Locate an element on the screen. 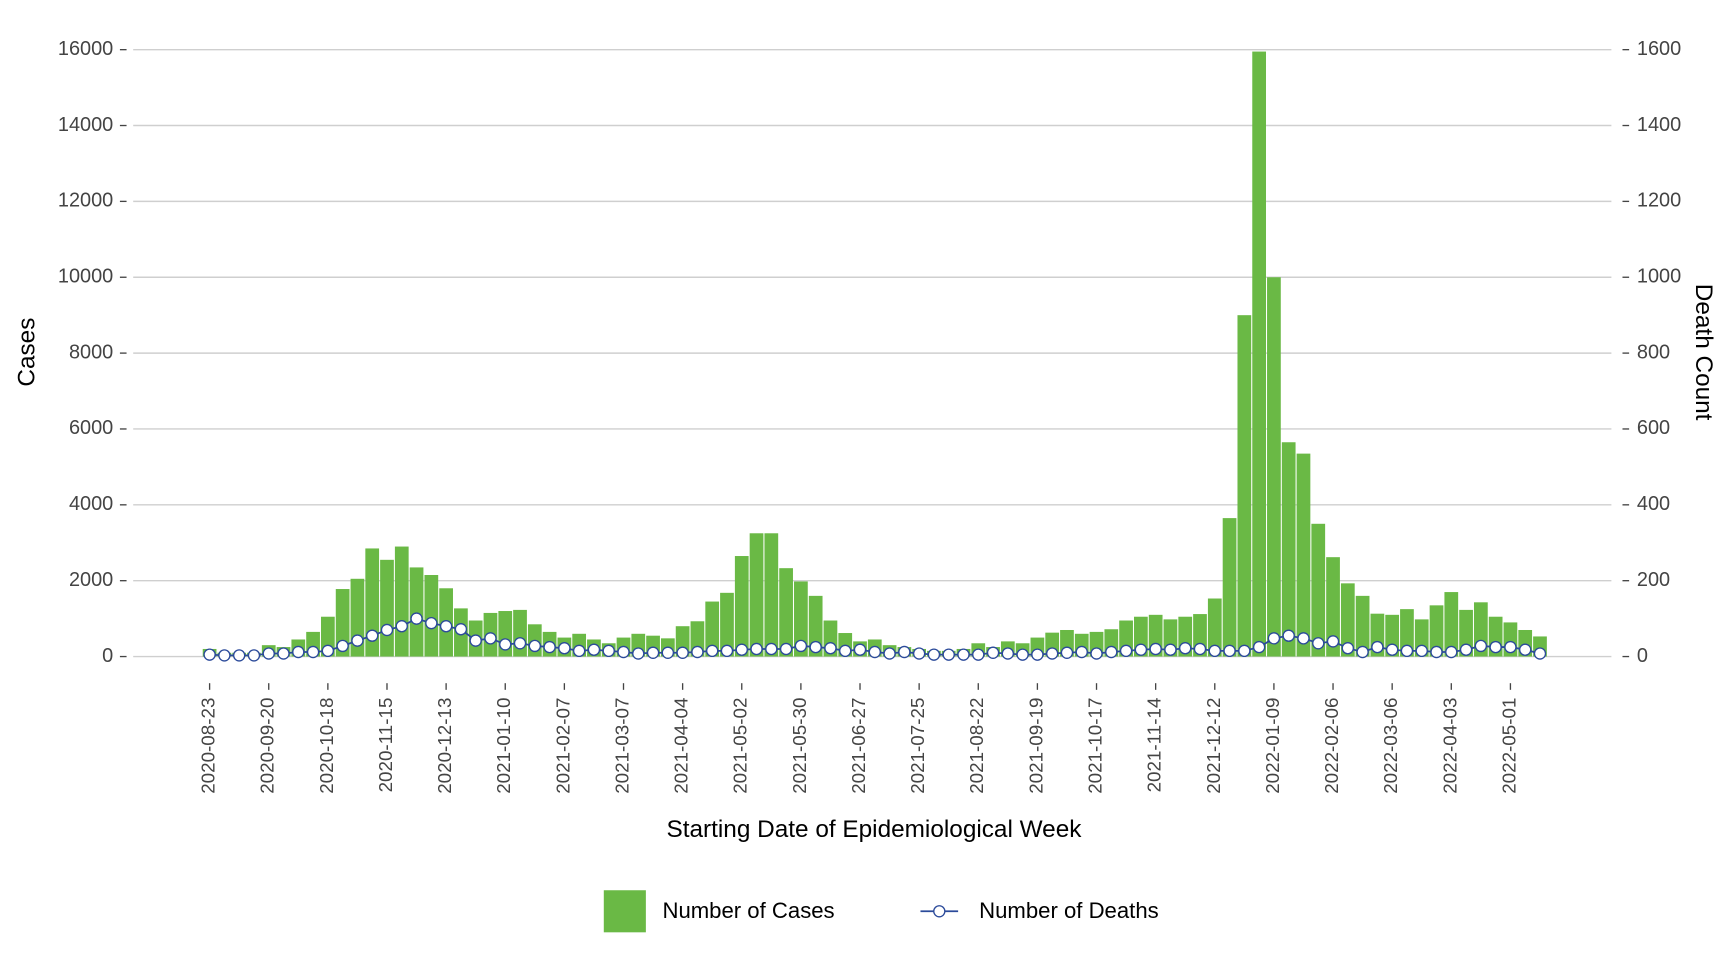  x-tick-label: 2022-05-01 is located at coordinates (1508, 746).